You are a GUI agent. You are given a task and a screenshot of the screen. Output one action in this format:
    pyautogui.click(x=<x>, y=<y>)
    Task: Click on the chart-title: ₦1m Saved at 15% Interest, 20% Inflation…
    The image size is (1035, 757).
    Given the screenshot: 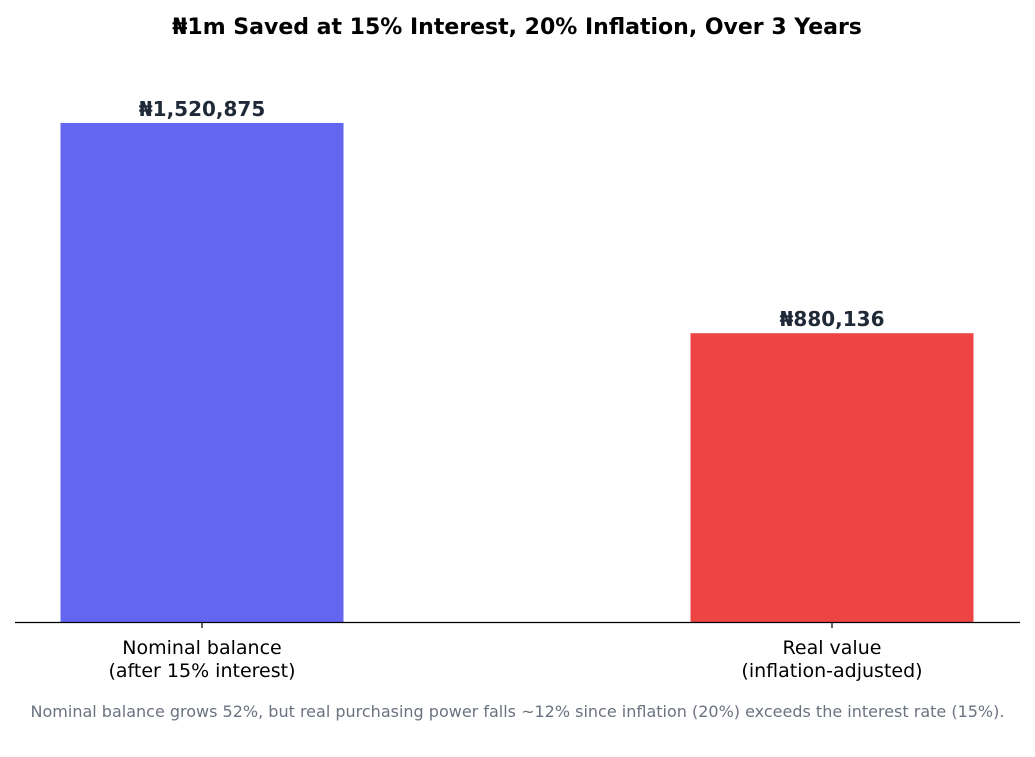 What is the action you would take?
    pyautogui.click(x=517, y=27)
    